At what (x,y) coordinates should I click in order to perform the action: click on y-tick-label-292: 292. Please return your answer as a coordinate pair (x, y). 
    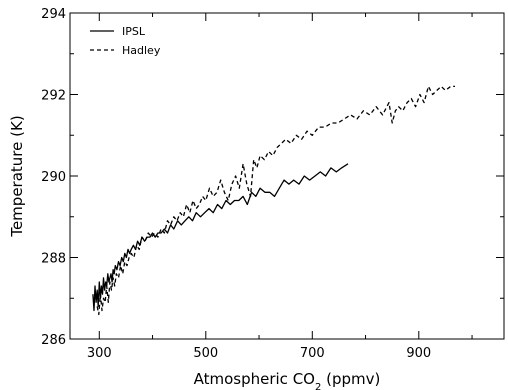
    Looking at the image, I should click on (53, 96).